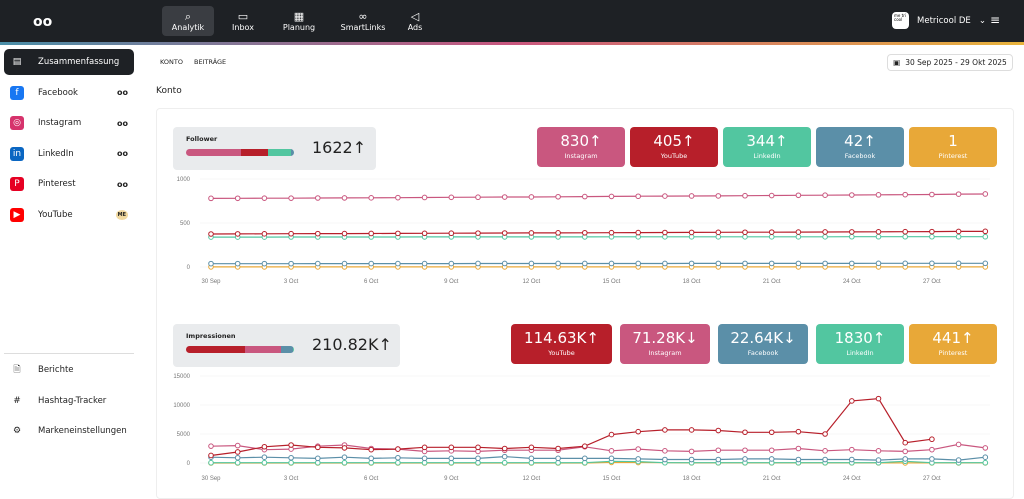 This screenshot has height=499, width=1024. What do you see at coordinates (363, 21) in the screenshot?
I see `nav-smartlinks: ∞ SmartLinks` at bounding box center [363, 21].